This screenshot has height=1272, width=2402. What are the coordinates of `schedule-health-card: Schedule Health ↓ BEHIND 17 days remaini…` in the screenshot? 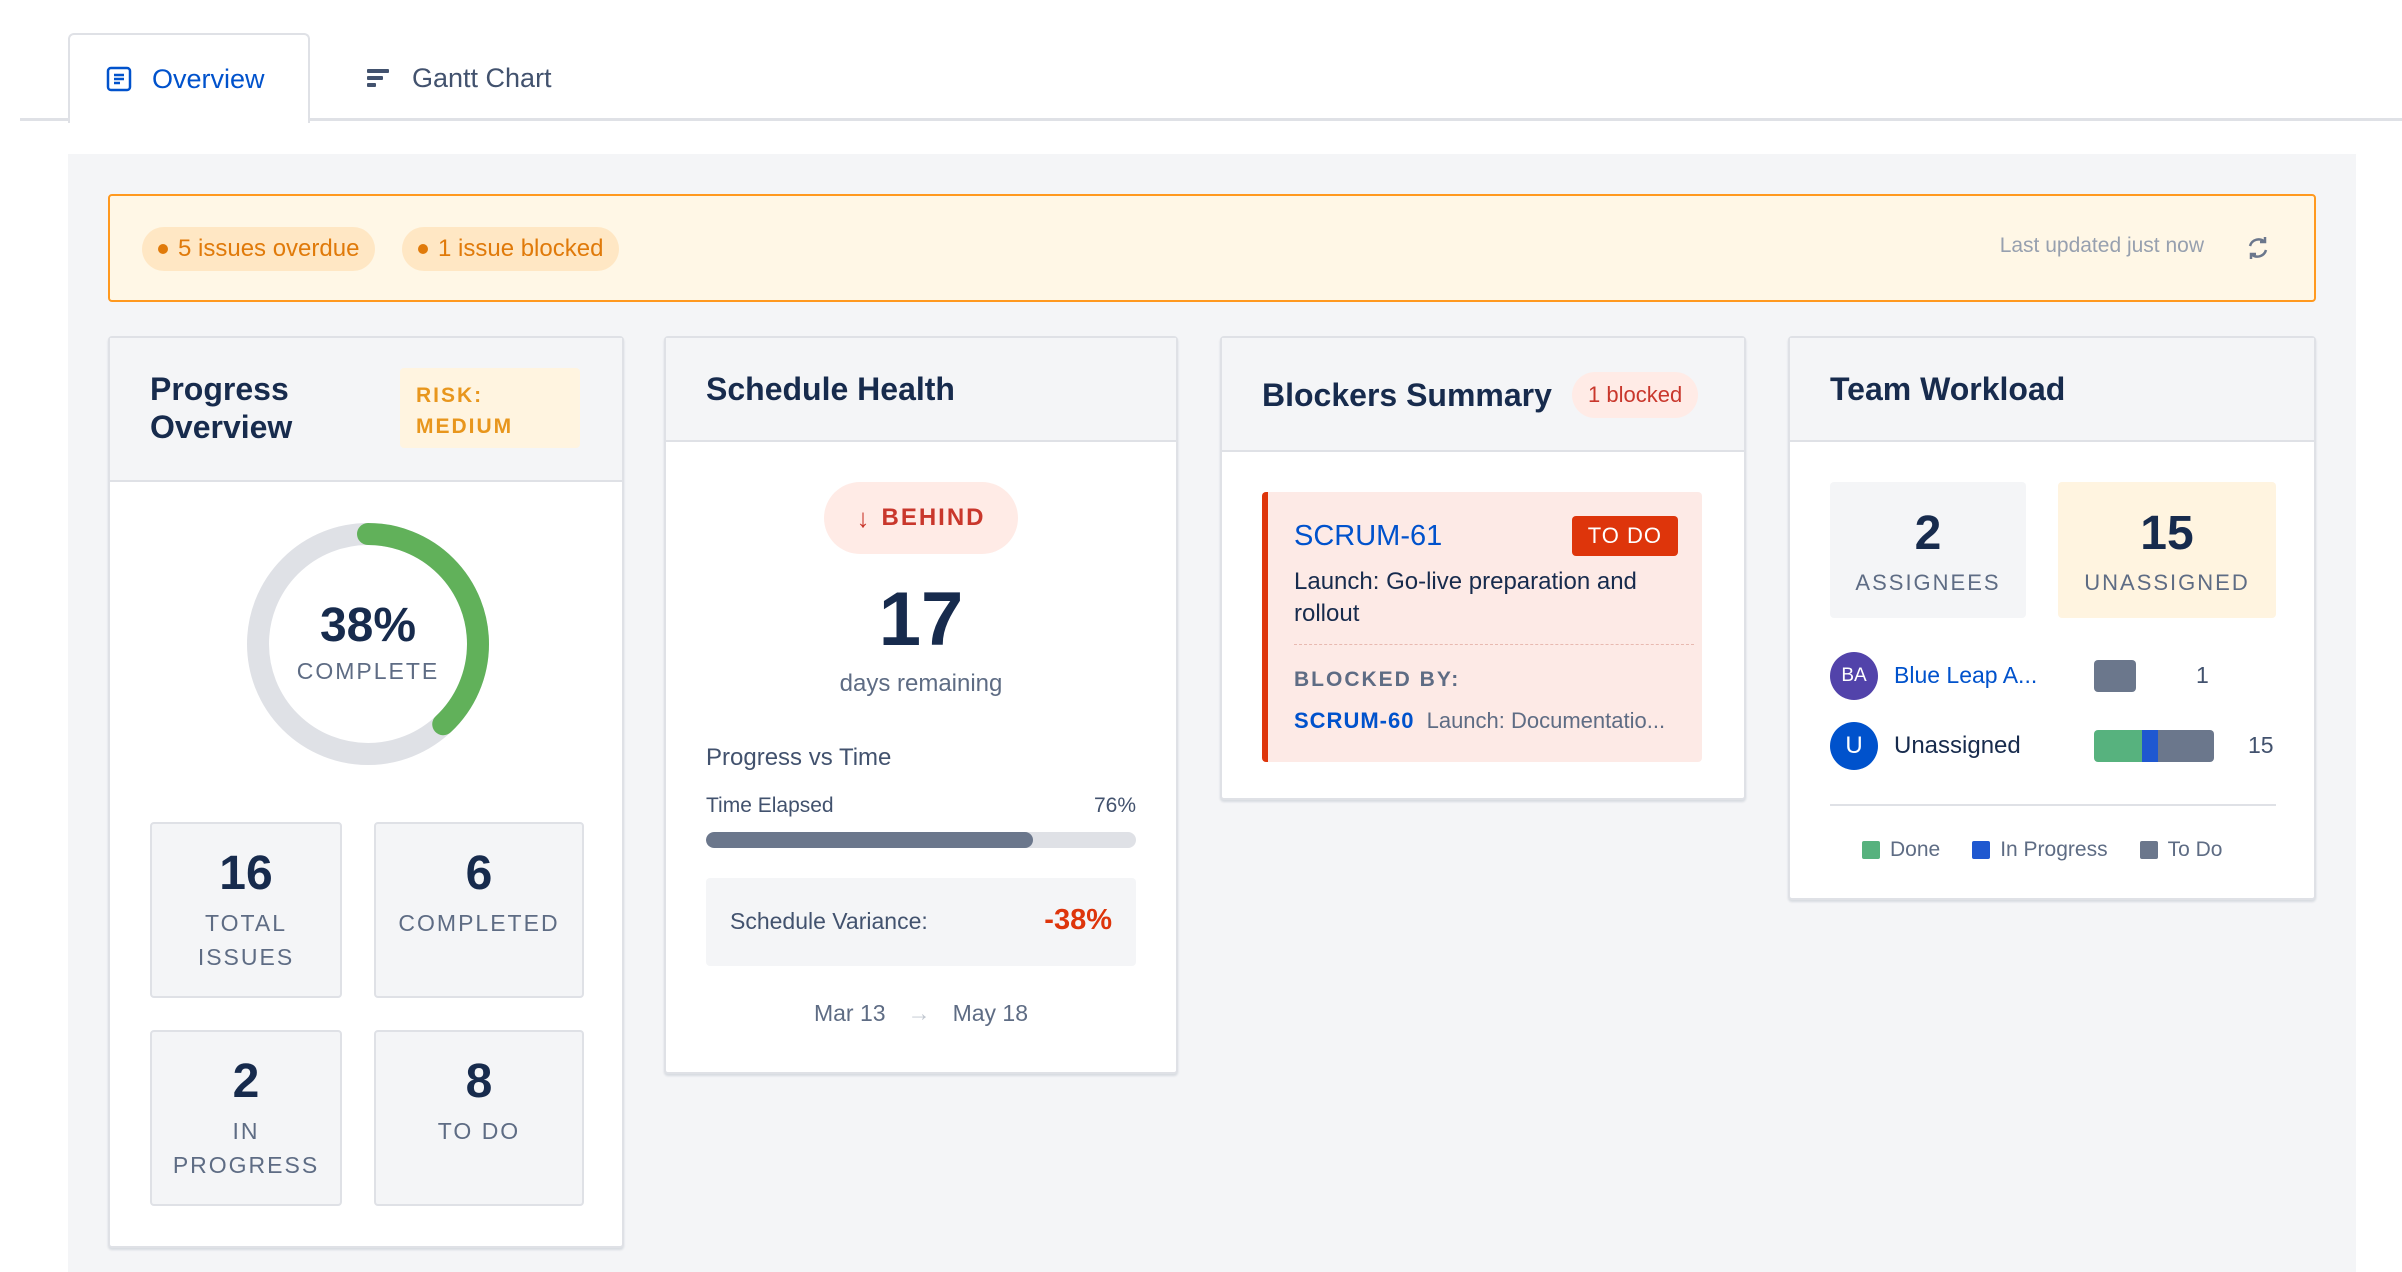 It's located at (921, 705).